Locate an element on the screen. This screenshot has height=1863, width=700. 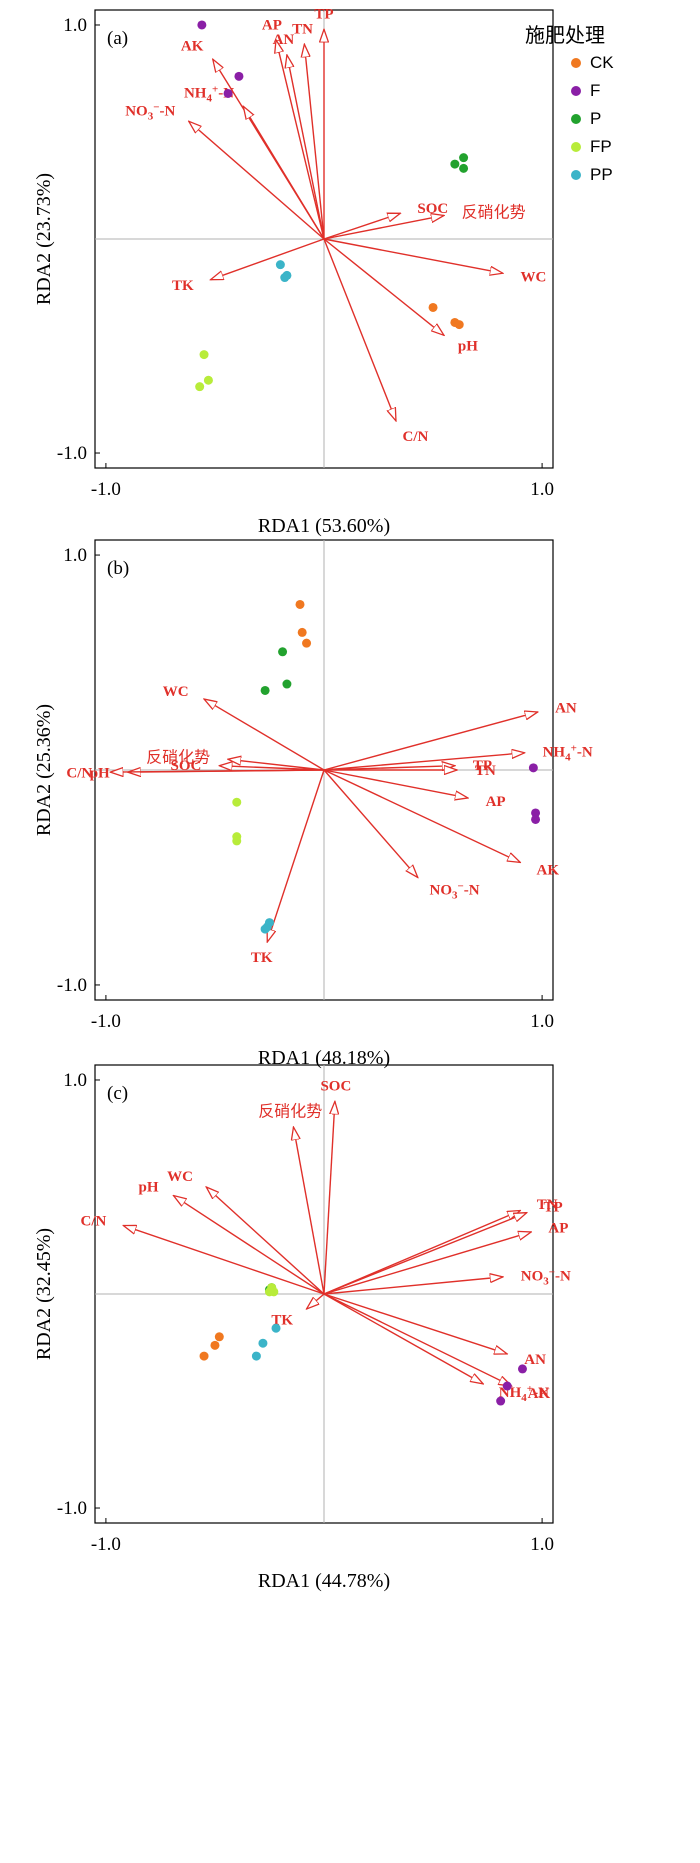
y-axis-title: RDA2 (23.73%) is located at coordinates (44, 239).